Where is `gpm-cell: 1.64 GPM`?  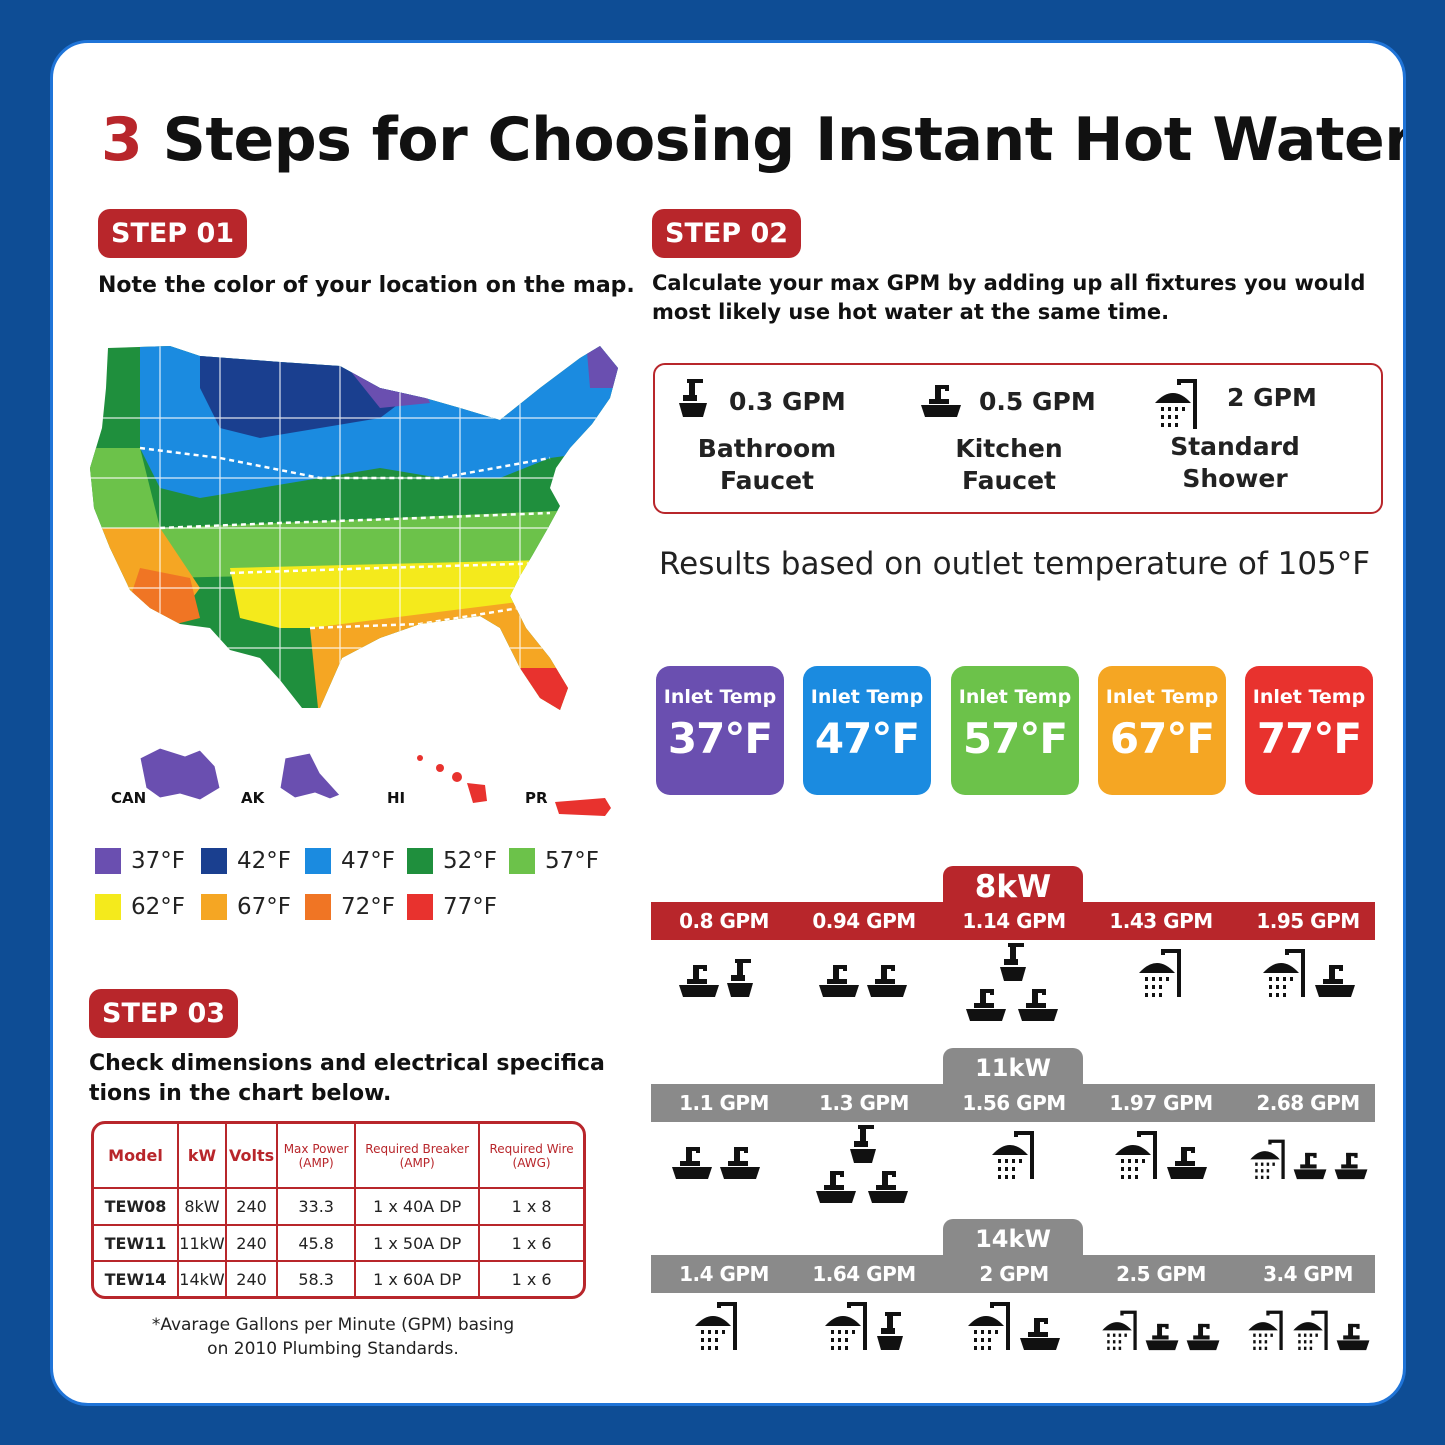
gpm-cell: 1.64 GPM is located at coordinates (864, 1274).